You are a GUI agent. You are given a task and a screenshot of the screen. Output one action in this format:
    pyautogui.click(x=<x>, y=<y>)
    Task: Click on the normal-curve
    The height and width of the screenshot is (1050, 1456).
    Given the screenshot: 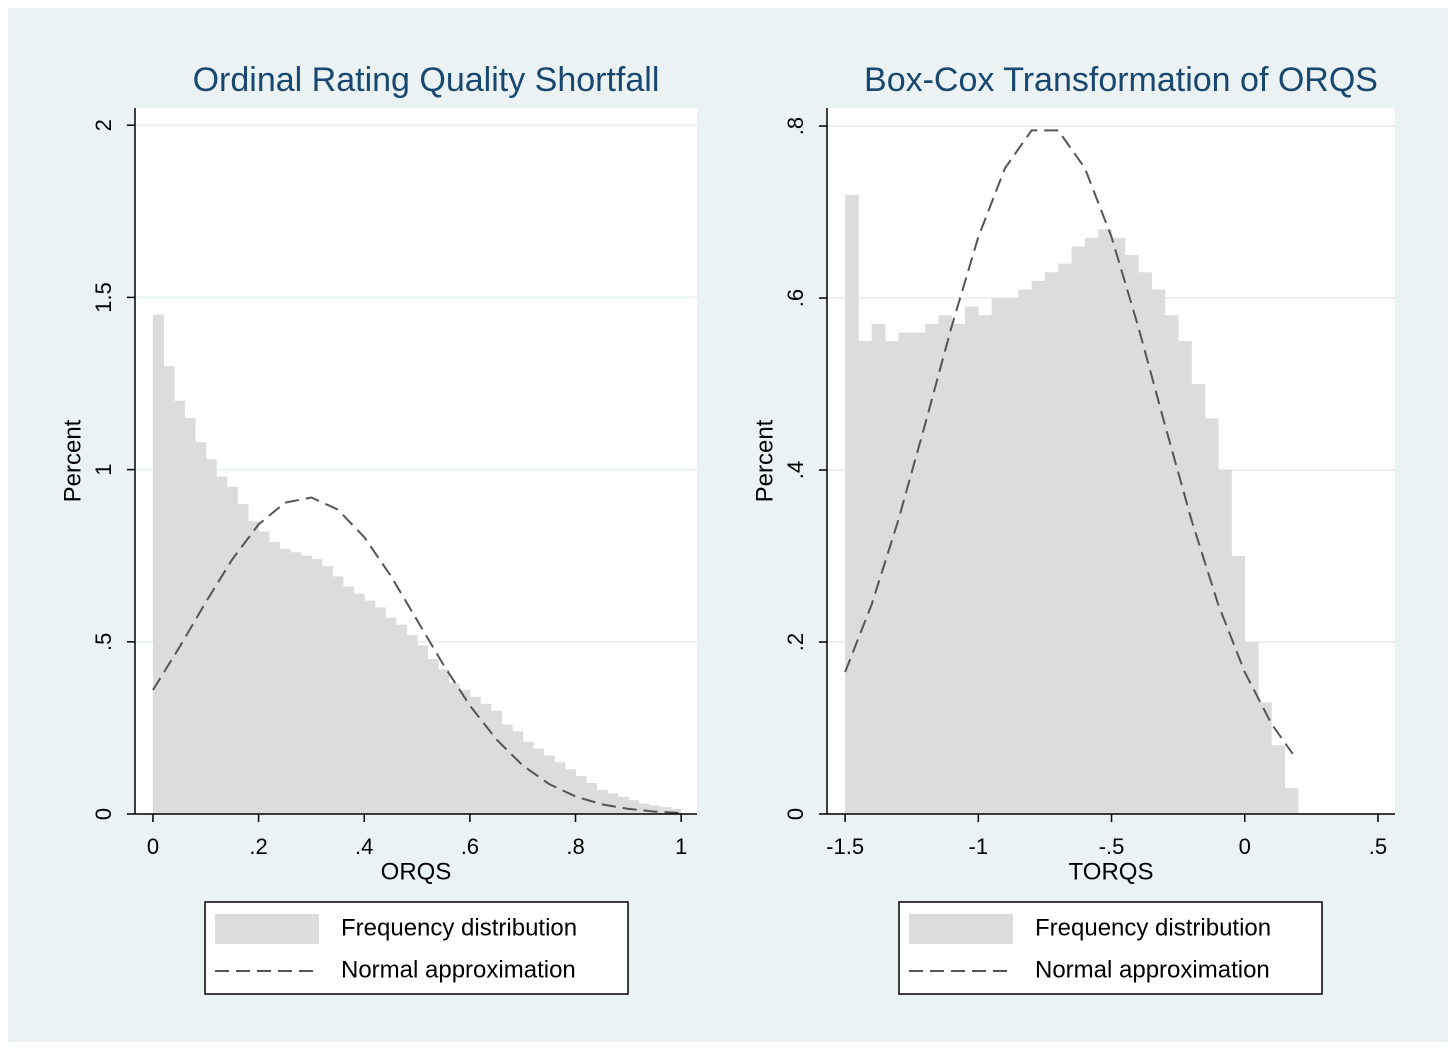 What is the action you would take?
    pyautogui.click(x=417, y=655)
    